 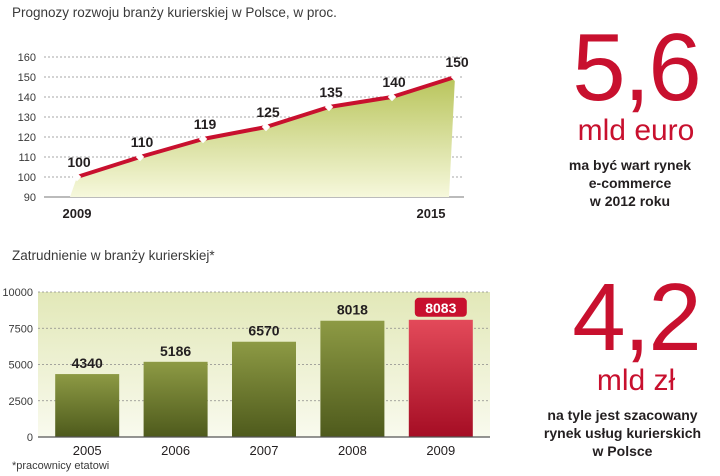 I want to click on bar-category-label: 2006, so click(x=175, y=450).